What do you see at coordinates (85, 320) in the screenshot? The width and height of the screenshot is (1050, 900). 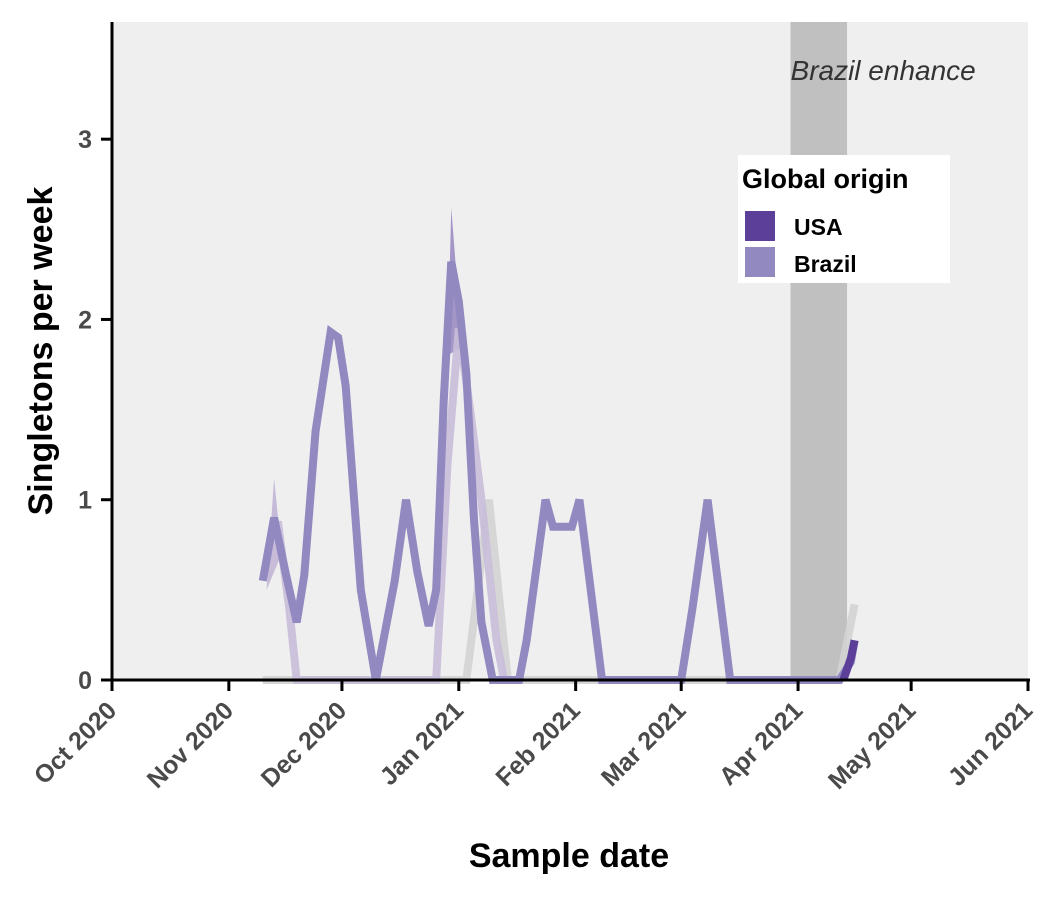 I see `y-tick-label: 2` at bounding box center [85, 320].